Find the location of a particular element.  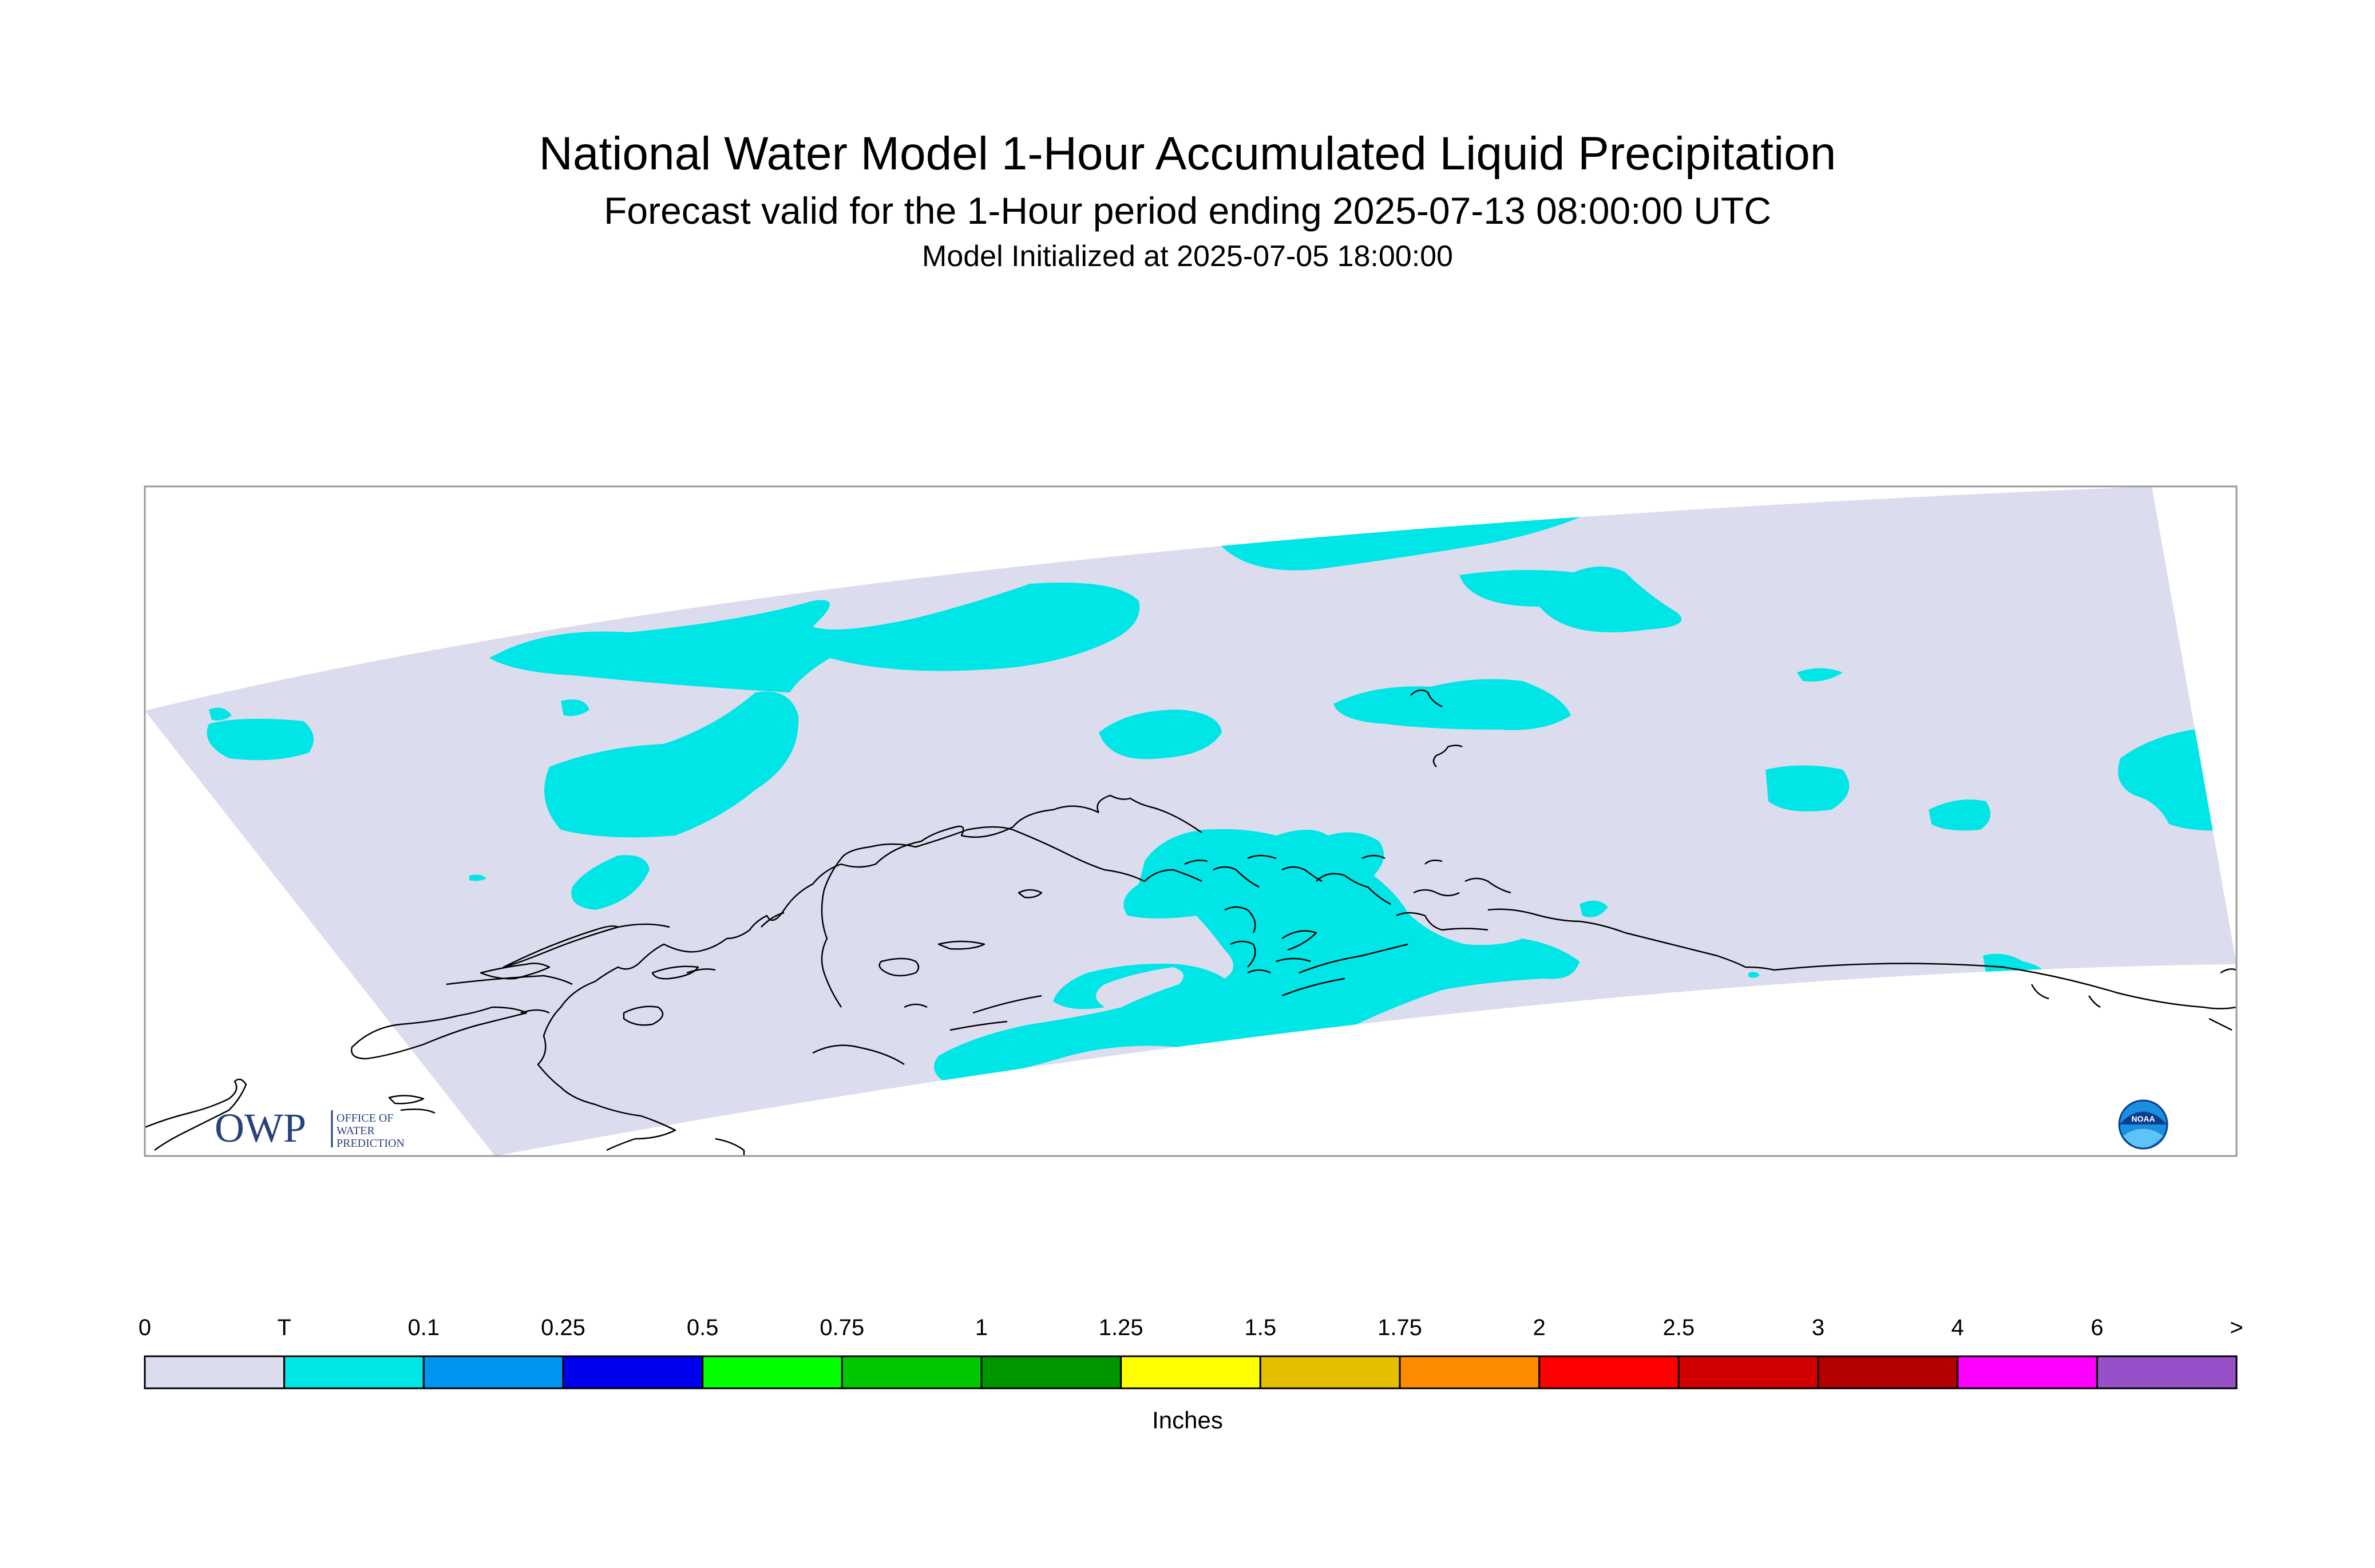

colorbar-tick-label: 0.75 is located at coordinates (842, 1327).